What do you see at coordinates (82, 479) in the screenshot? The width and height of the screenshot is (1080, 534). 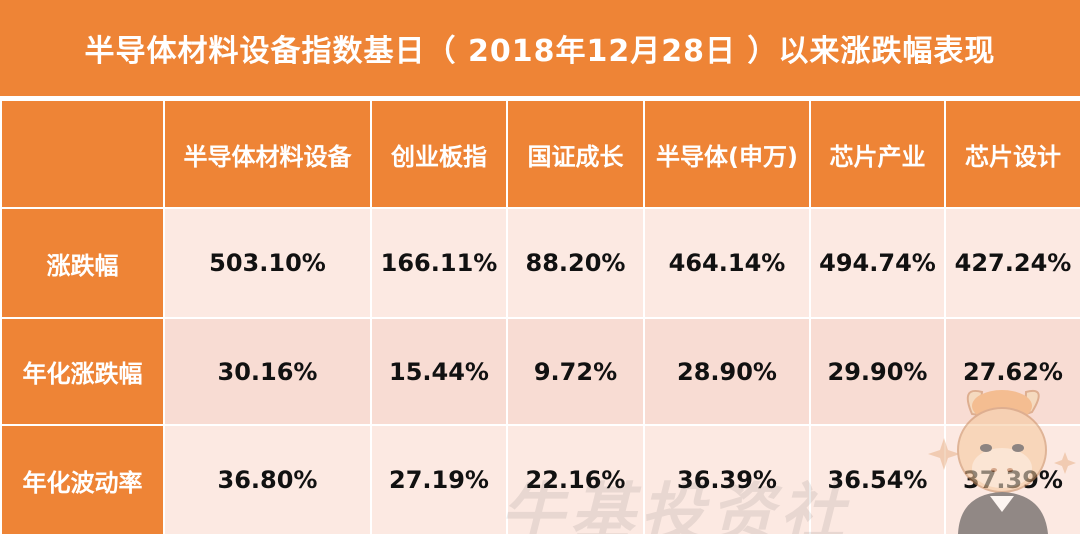 I see `row-label: 年化波动率` at bounding box center [82, 479].